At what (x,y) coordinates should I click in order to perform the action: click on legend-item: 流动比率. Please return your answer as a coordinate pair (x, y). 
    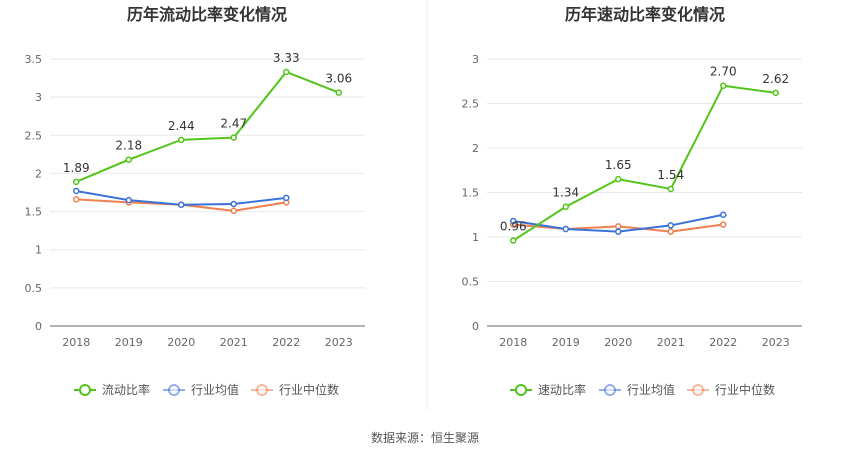
    Looking at the image, I should click on (112, 389).